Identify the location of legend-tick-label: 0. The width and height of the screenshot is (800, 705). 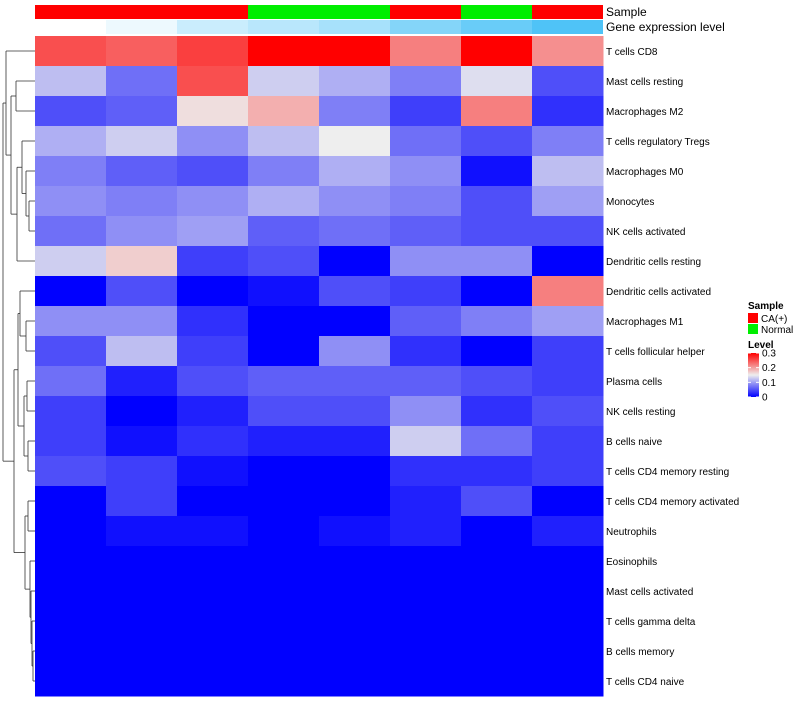
(765, 398).